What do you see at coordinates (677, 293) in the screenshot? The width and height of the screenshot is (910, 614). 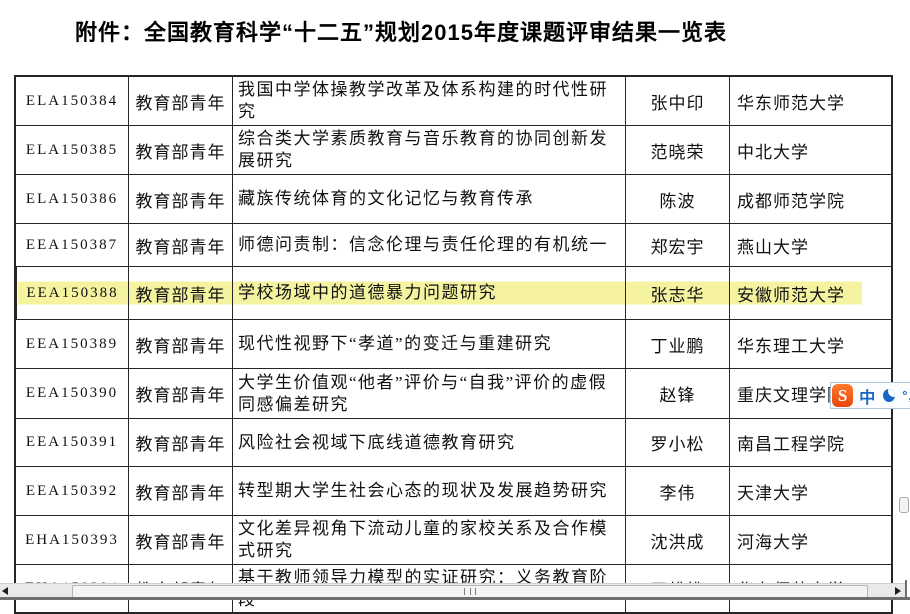 I see `cell-leader: 张志华` at bounding box center [677, 293].